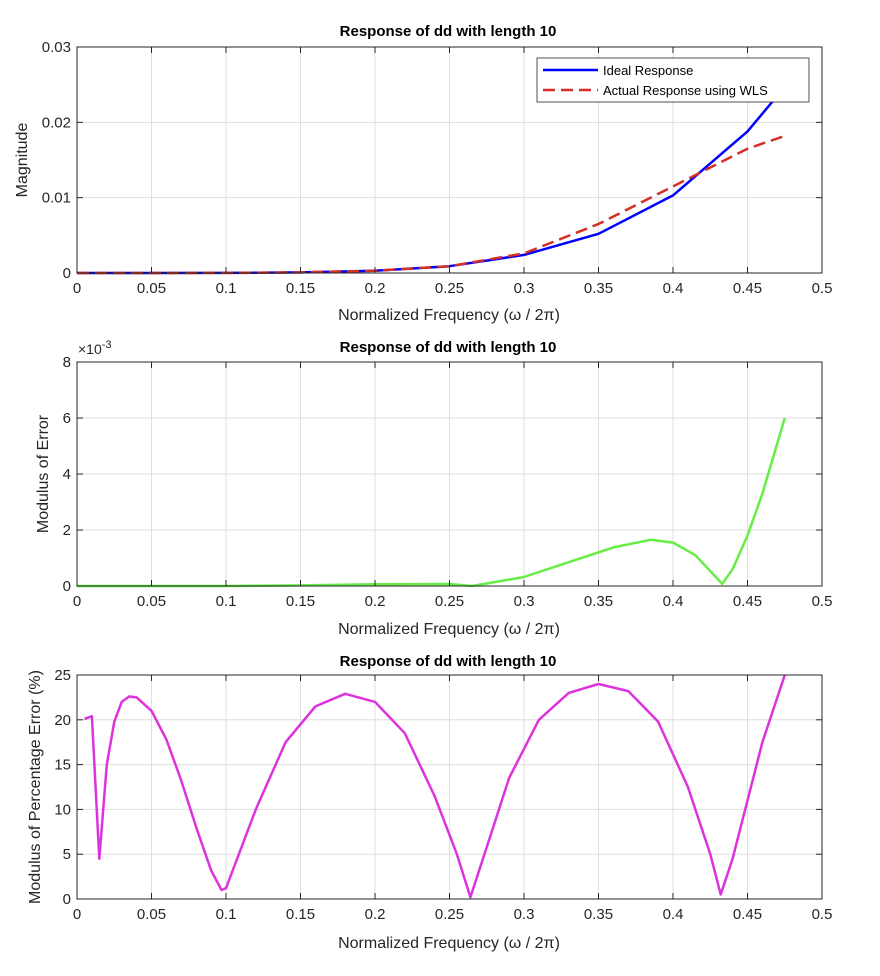  What do you see at coordinates (67, 530) in the screenshot?
I see `y-tick-label: 2` at bounding box center [67, 530].